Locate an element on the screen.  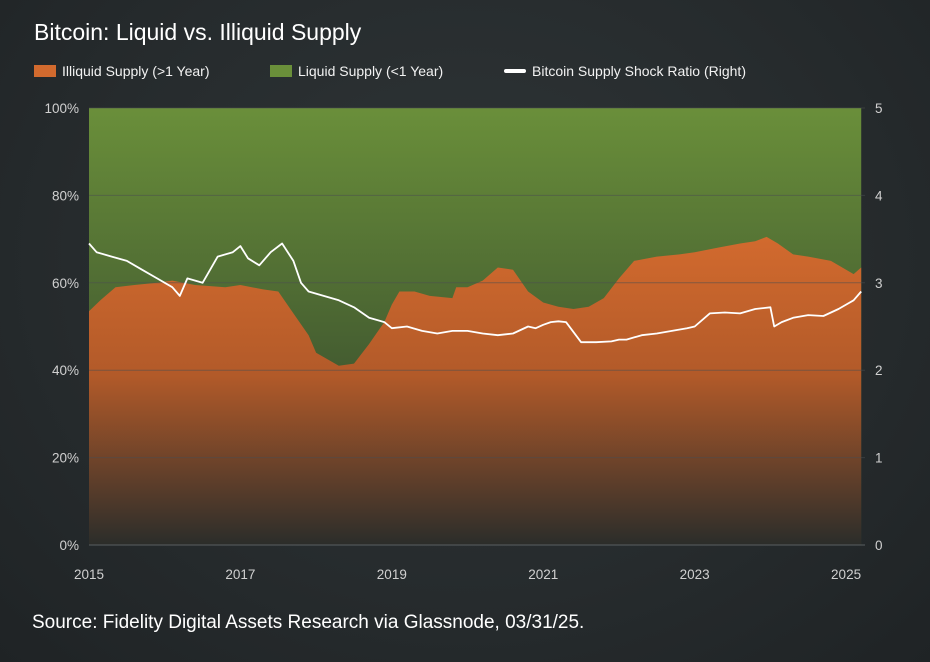
y-right-tick-label: 1 is located at coordinates (879, 458).